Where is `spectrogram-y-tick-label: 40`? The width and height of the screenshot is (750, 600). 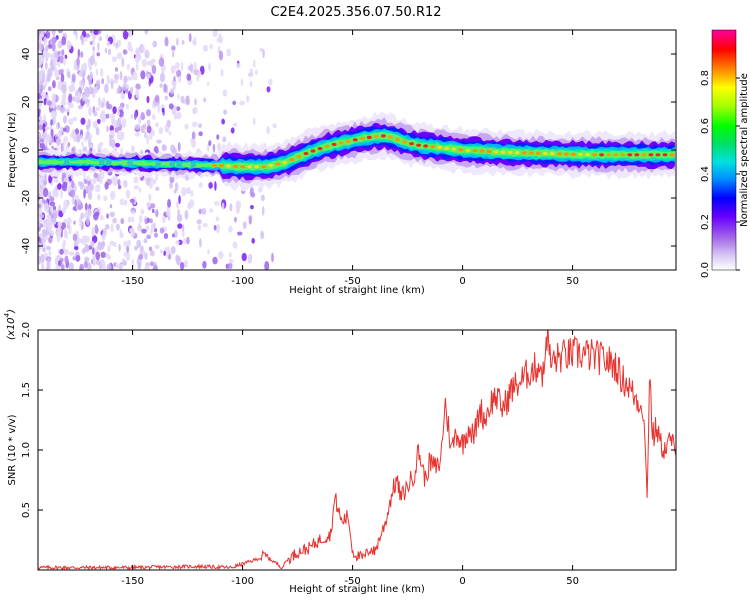 spectrogram-y-tick-label: 40 is located at coordinates (26, 54).